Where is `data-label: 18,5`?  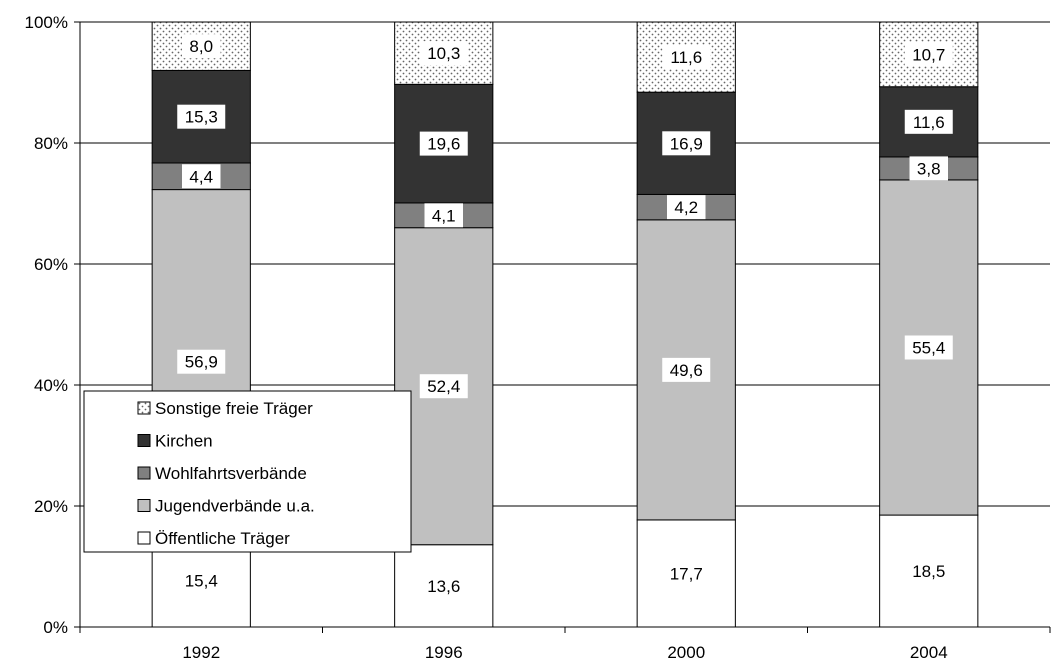 data-label: 18,5 is located at coordinates (928, 571).